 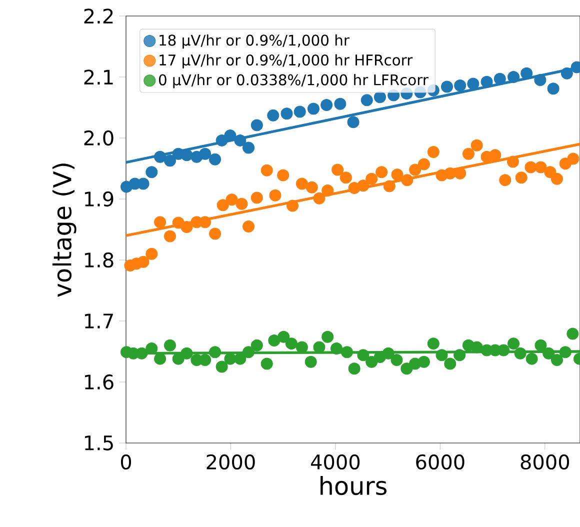 What do you see at coordinates (98, 77) in the screenshot?
I see `y-tick-label: 2.1` at bounding box center [98, 77].